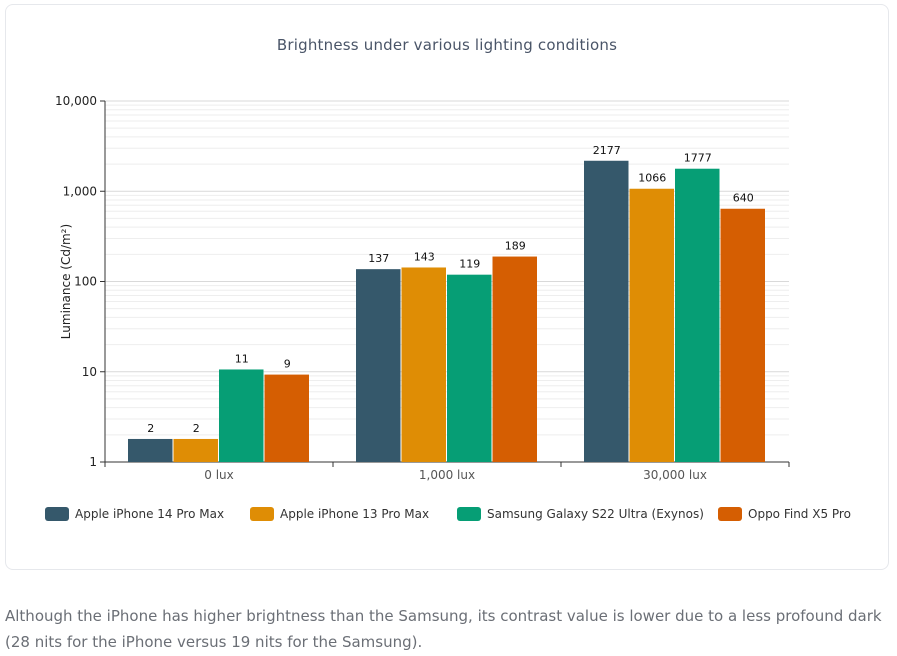 The image size is (897, 656). What do you see at coordinates (675, 475) in the screenshot?
I see `x-tick-label: 30,000 lux` at bounding box center [675, 475].